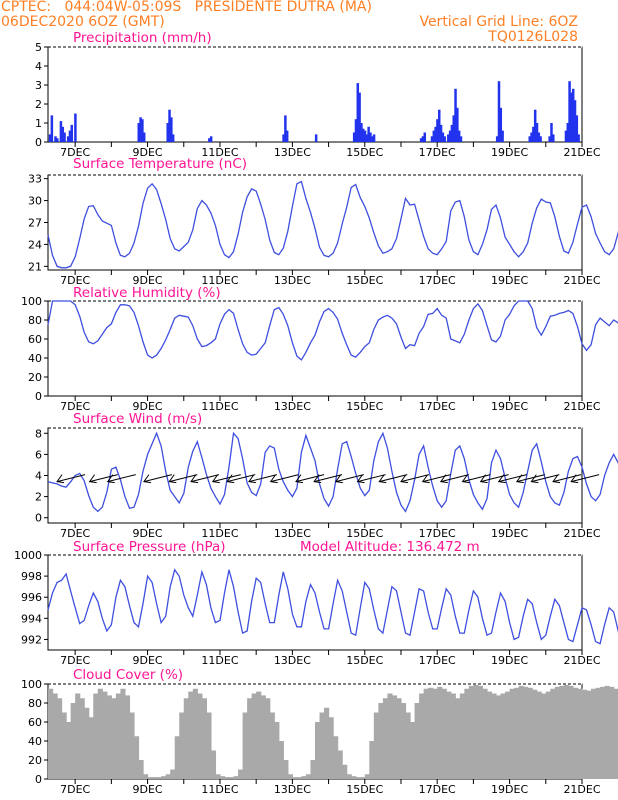 Image resolution: width=618 pixels, height=800 pixels. What do you see at coordinates (35, 741) in the screenshot?
I see `y-tick-label: 40` at bounding box center [35, 741].